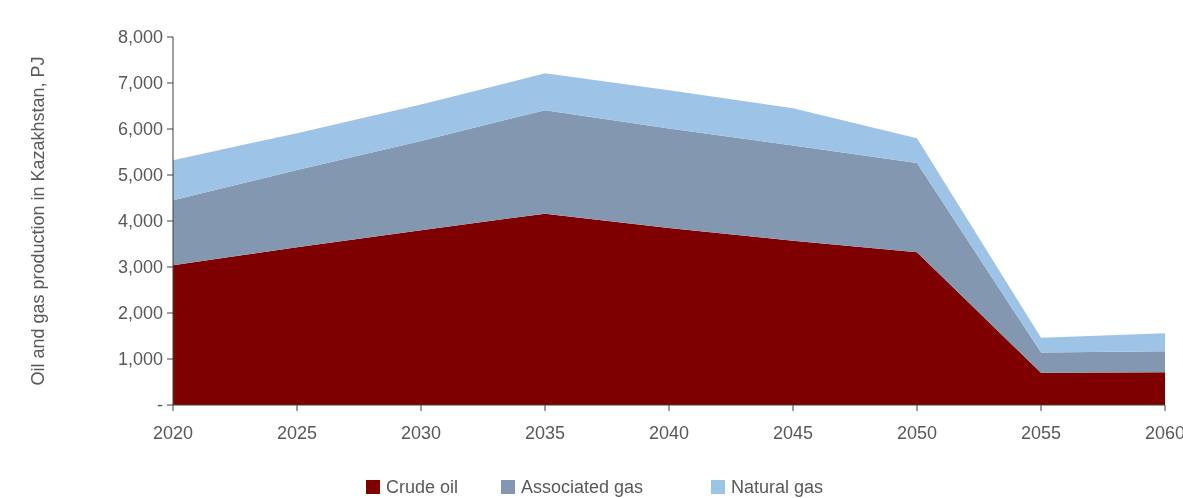 Image resolution: width=1183 pixels, height=498 pixels. What do you see at coordinates (140, 37) in the screenshot?
I see `y-tick-label: 8,000` at bounding box center [140, 37].